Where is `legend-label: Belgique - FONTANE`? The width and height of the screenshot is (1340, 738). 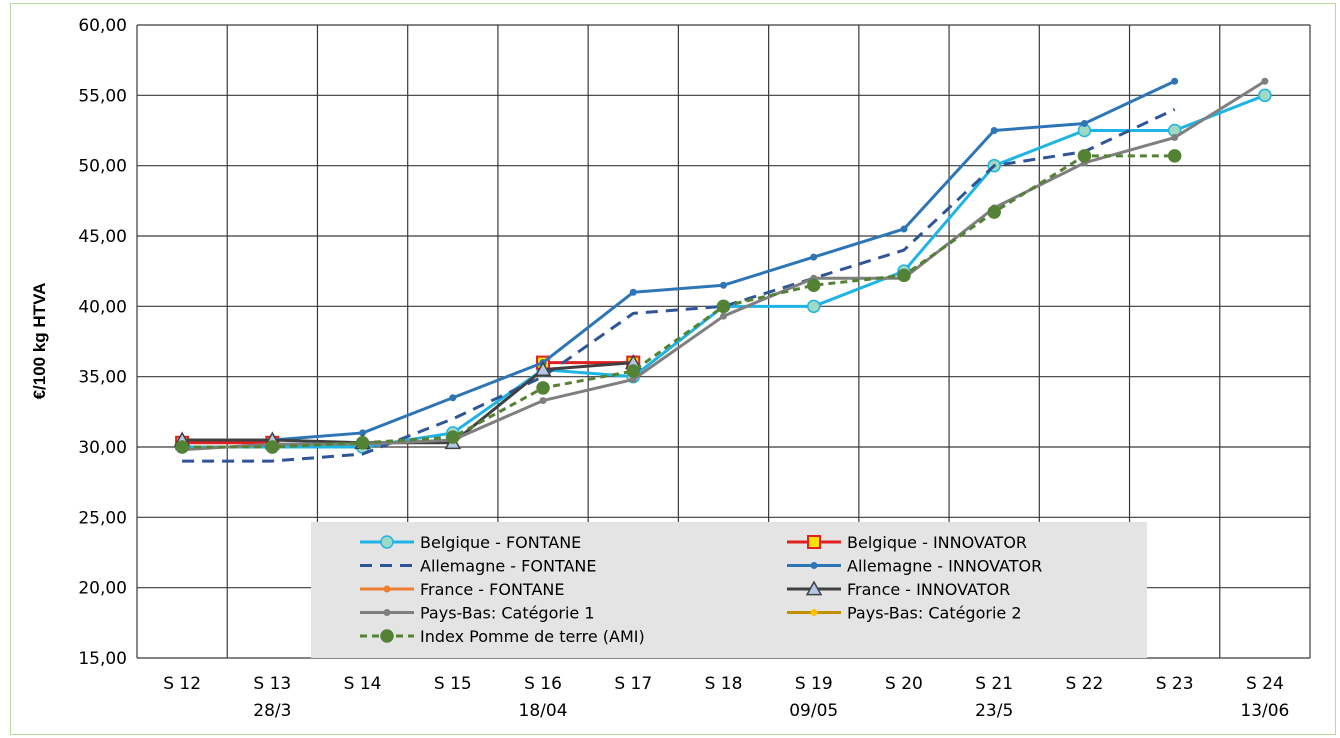 legend-label: Belgique - FONTANE is located at coordinates (500, 542).